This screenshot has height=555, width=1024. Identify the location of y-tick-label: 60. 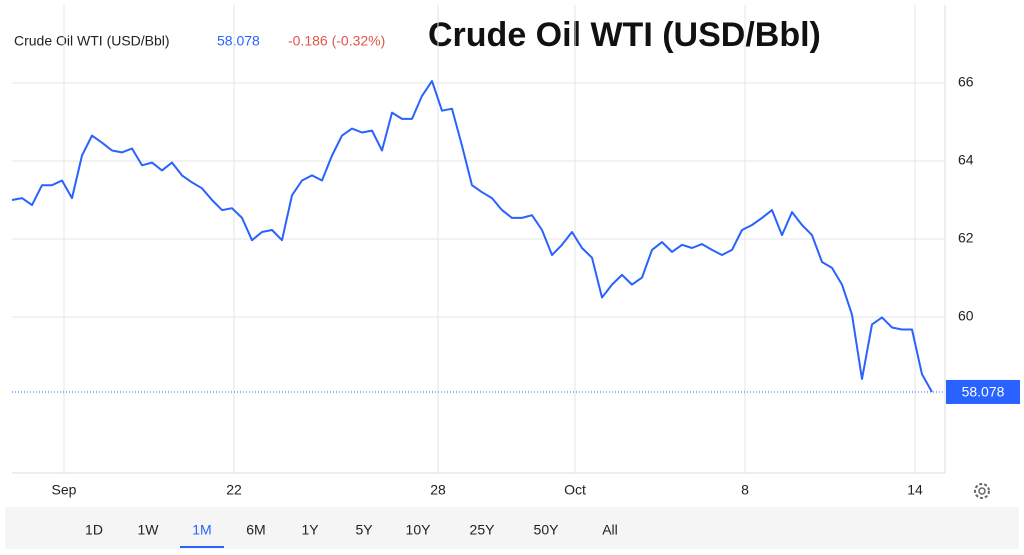
(966, 316).